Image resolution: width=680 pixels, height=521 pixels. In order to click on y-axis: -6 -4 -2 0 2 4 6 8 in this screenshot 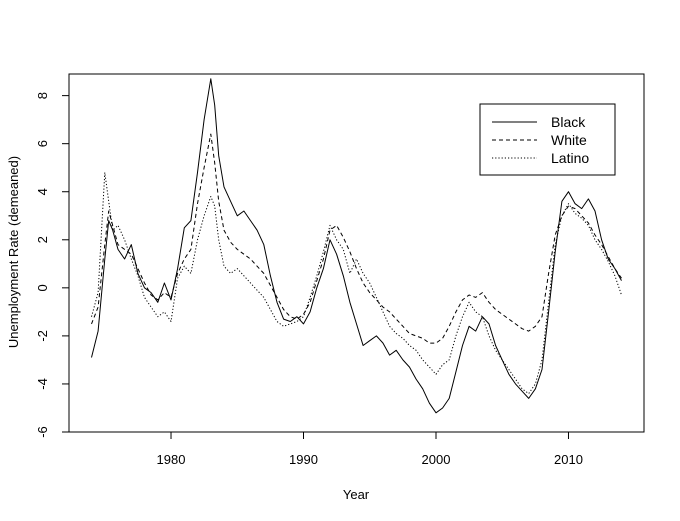, I will do `click(52, 265)`.